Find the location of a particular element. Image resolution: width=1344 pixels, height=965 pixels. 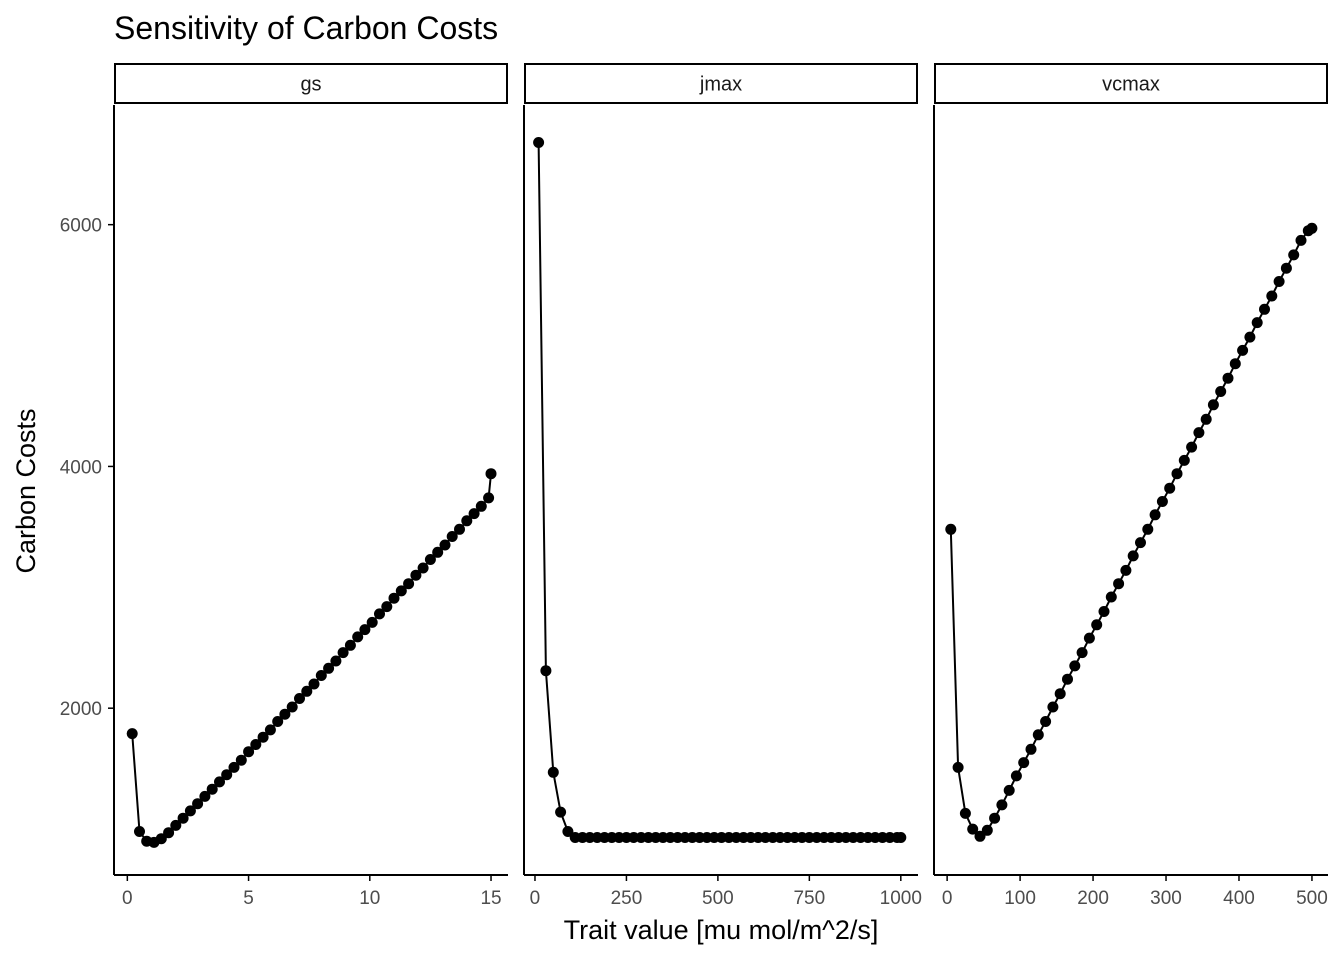

x-tick-label-vcmax-0: 0 is located at coordinates (947, 898).